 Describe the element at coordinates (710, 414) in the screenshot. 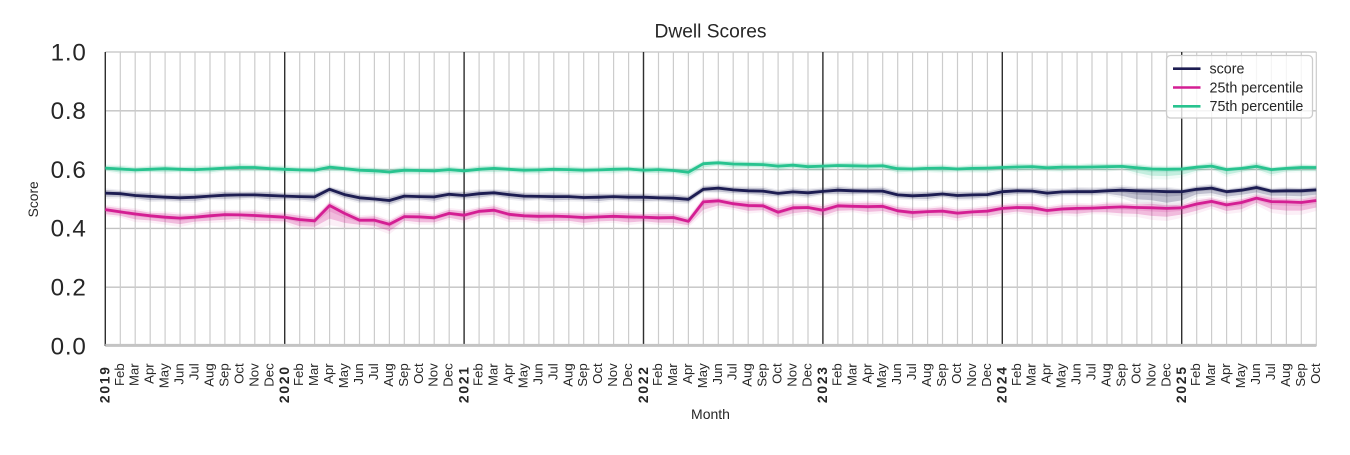

I see `svg-text: Month` at that location.